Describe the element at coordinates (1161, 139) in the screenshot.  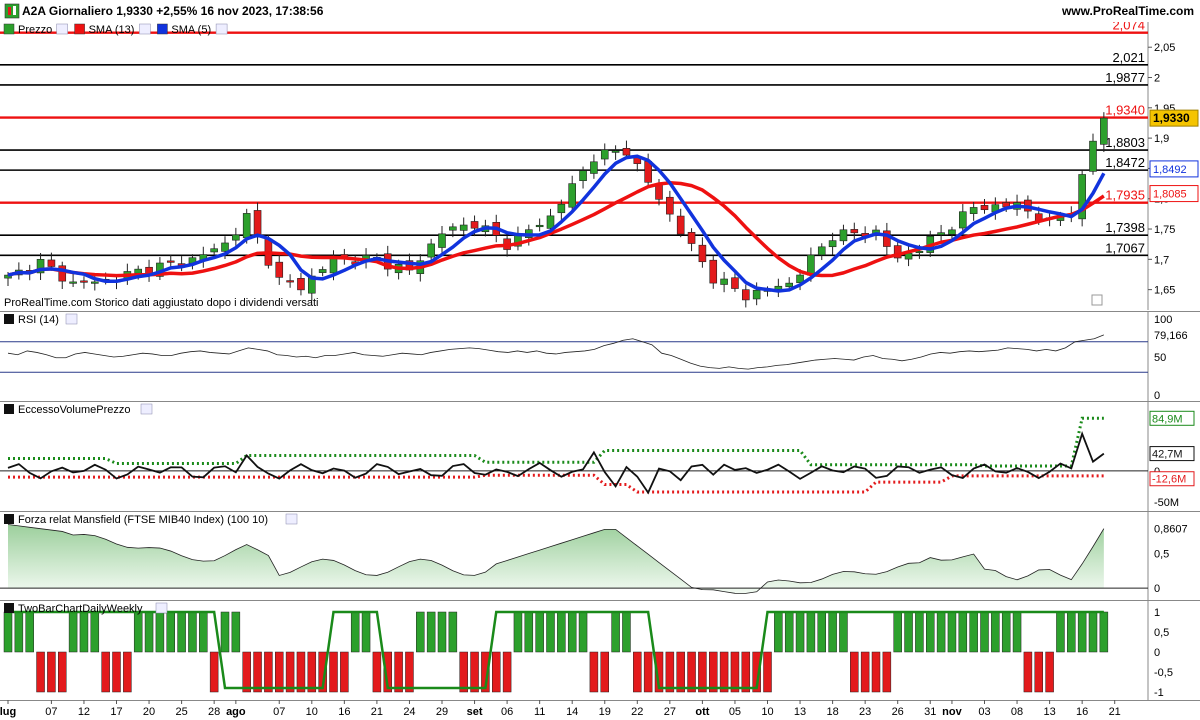
I see `price-ytick-label: 1,9` at that location.